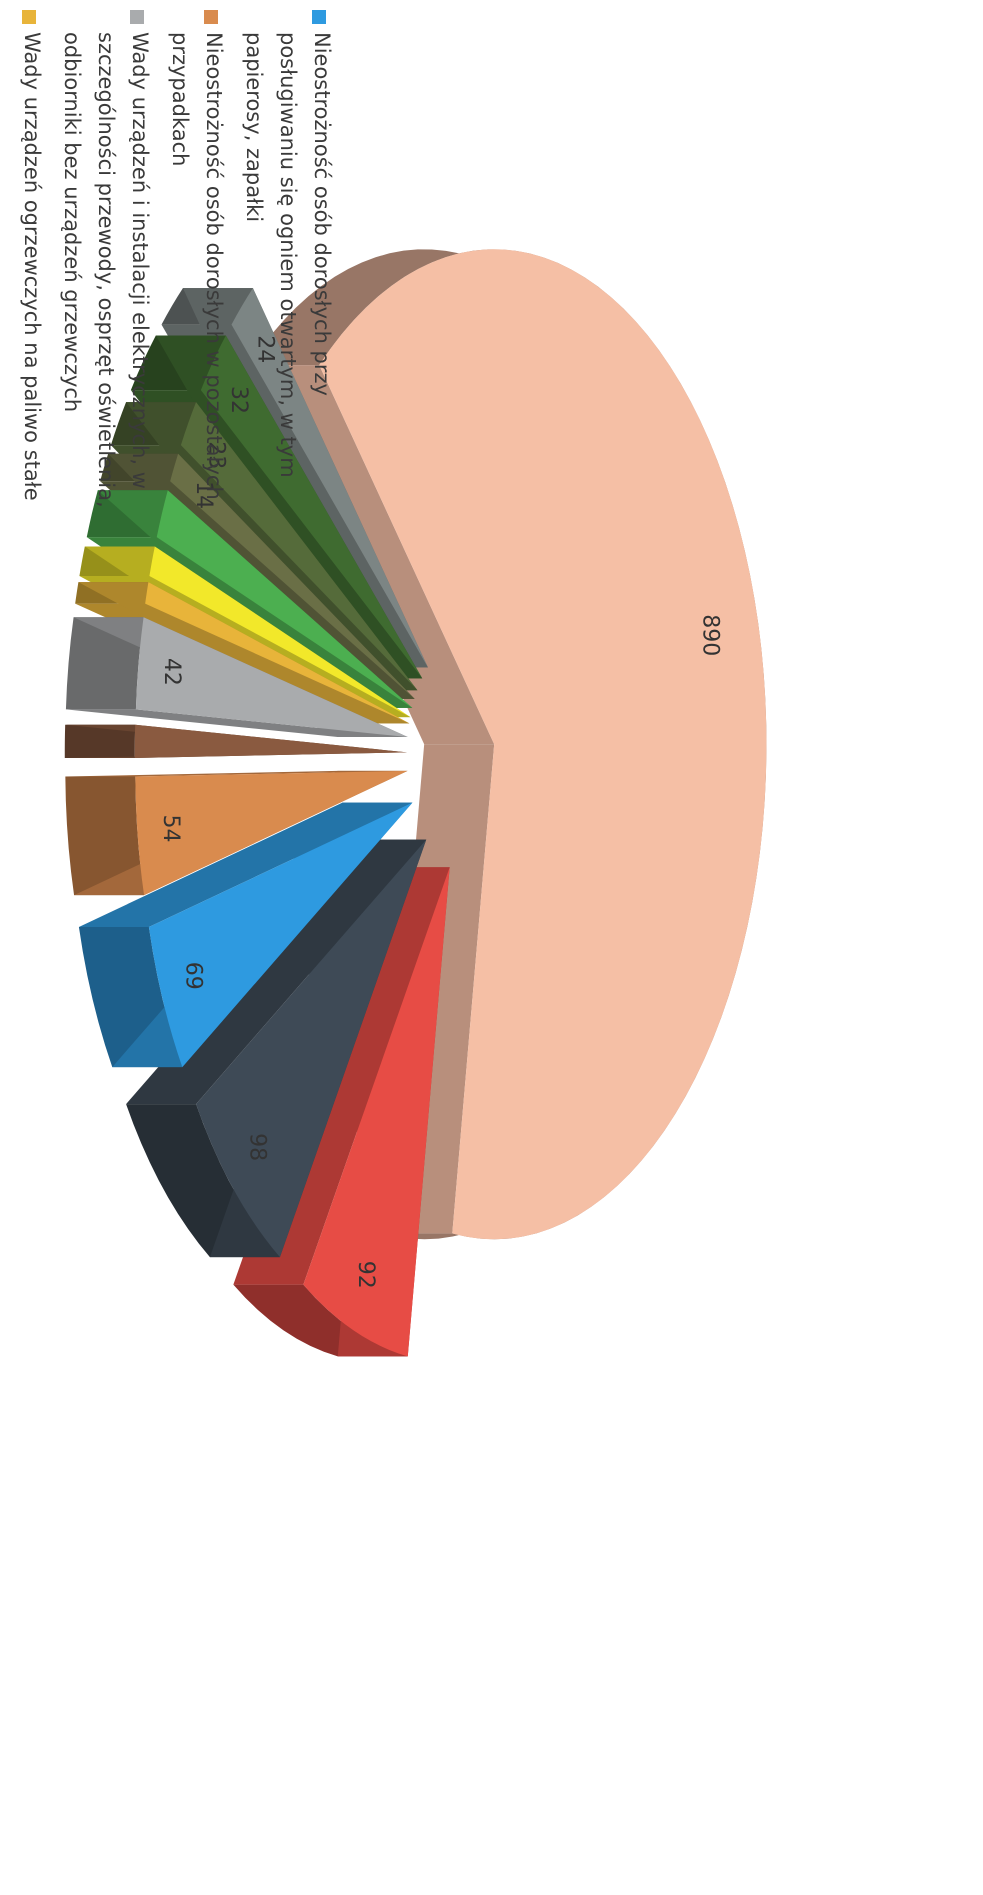 The image size is (983, 1895). Describe the element at coordinates (72, 222) in the screenshot. I see `legend-label: odbiorniki bez urządzeń grzewczych` at that location.